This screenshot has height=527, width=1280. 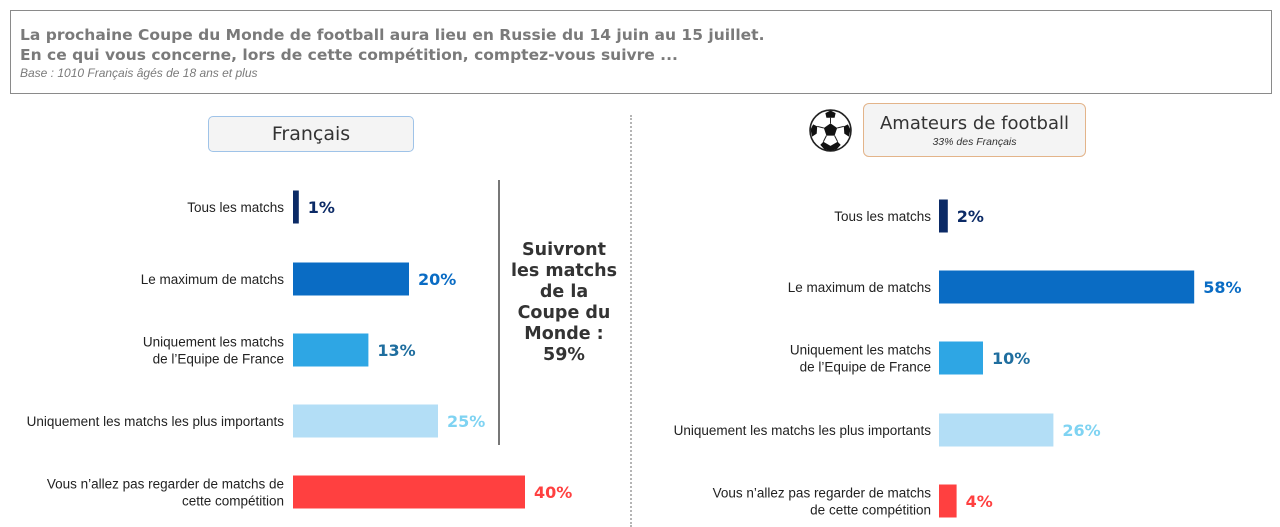 What do you see at coordinates (1222, 287) in the screenshot?
I see `amateurs-value-maximum: 58%` at bounding box center [1222, 287].